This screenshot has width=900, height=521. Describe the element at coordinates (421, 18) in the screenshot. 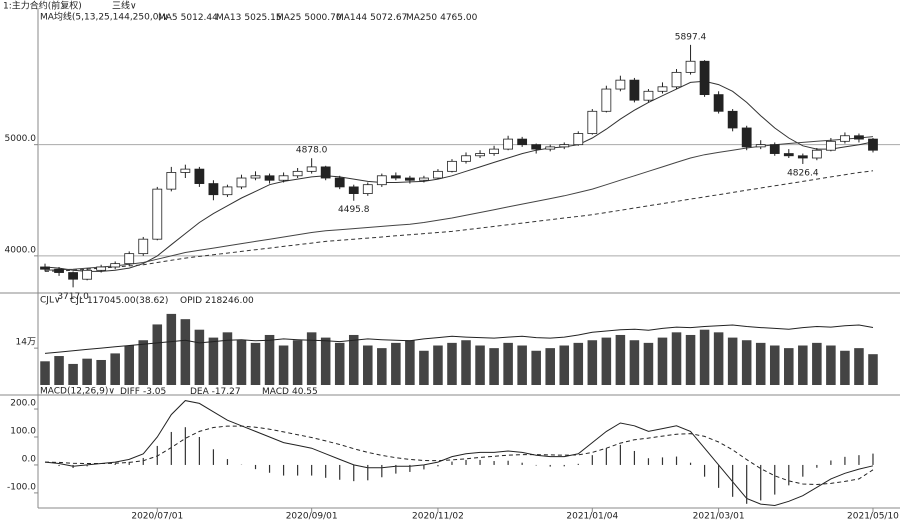

I see `legend-name: MA250` at that location.